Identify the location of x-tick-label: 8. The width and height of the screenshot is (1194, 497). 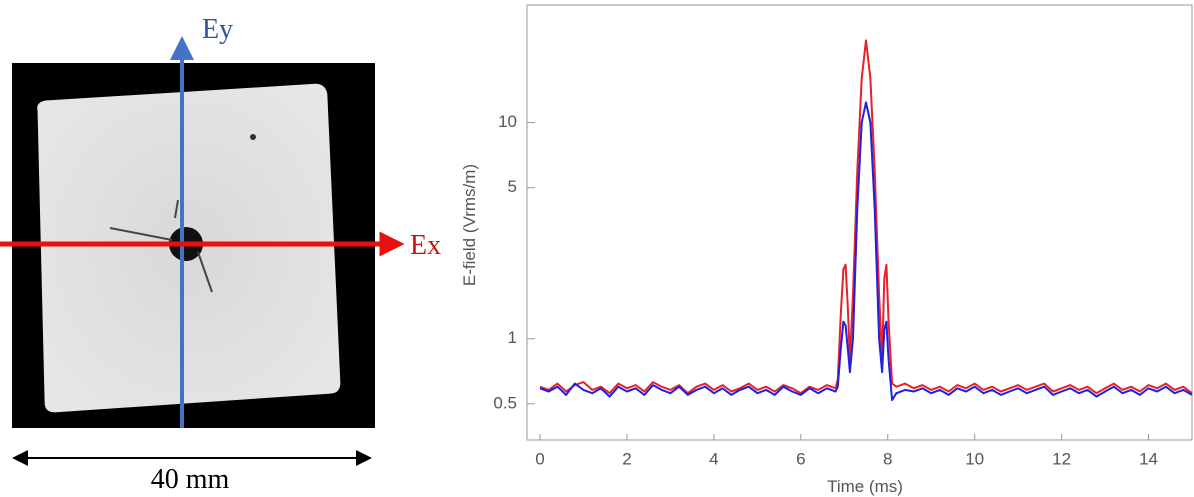
(887, 458).